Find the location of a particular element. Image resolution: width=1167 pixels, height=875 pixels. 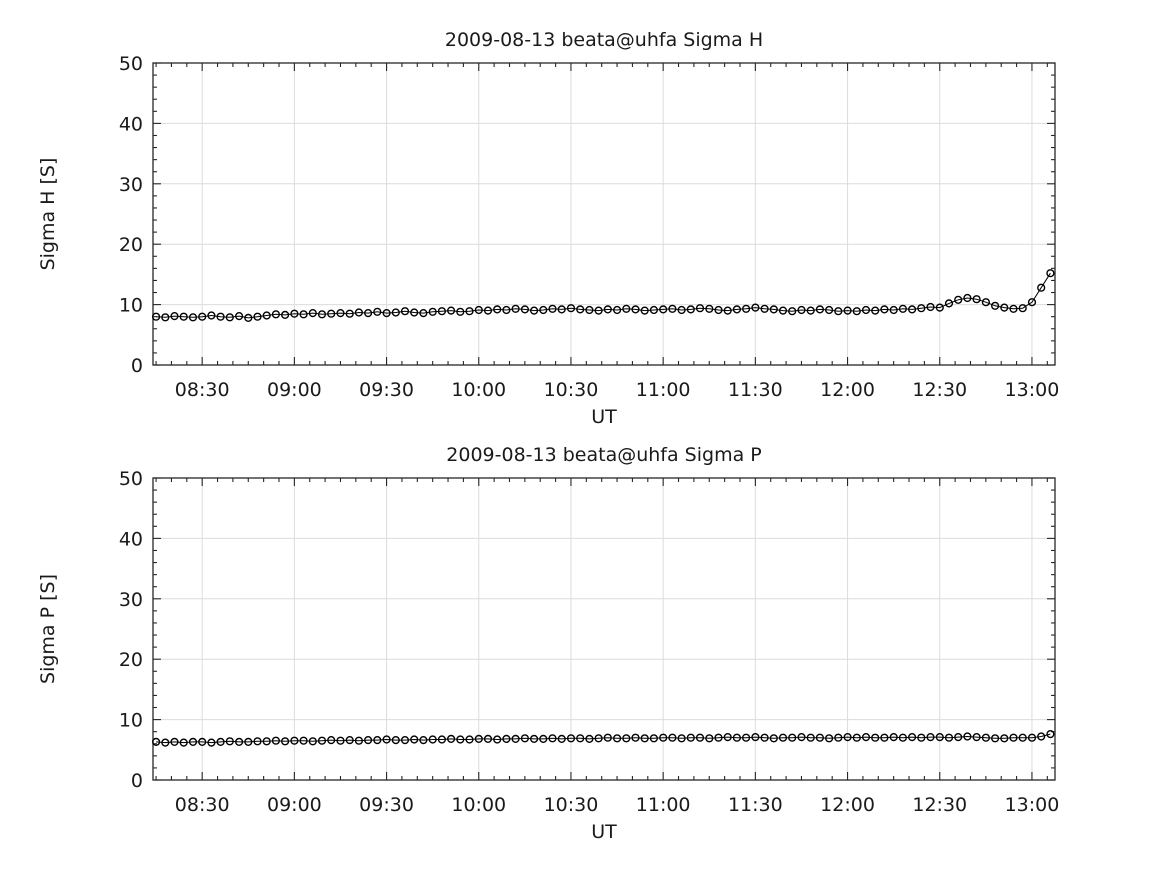

y-axis-label: Sigma H [S] is located at coordinates (48, 214).